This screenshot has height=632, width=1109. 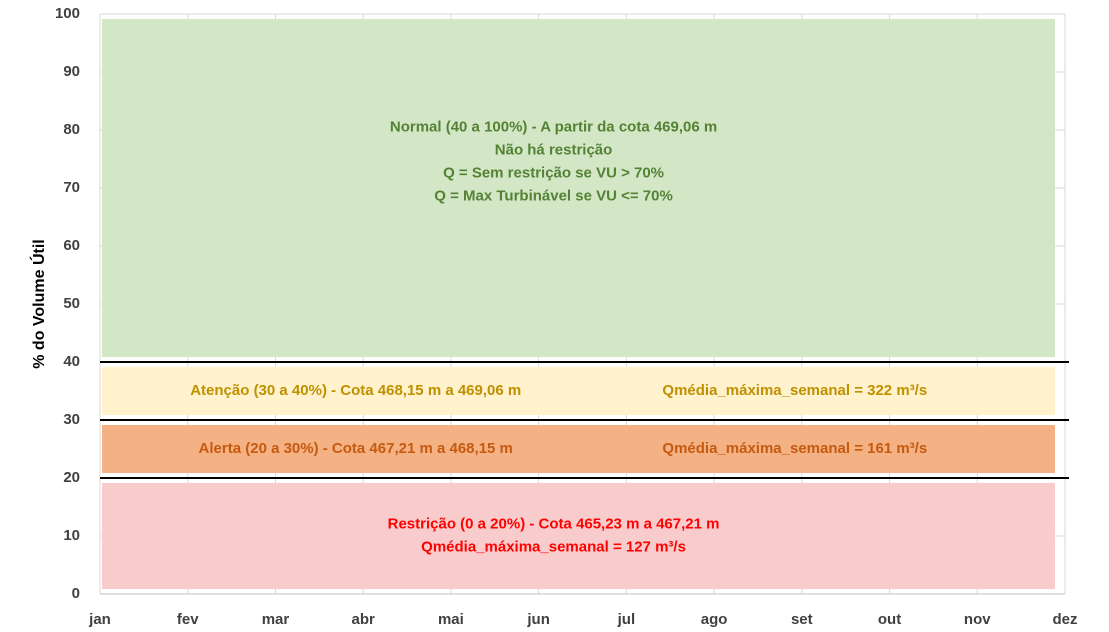 What do you see at coordinates (71, 535) in the screenshot?
I see `y-tick-label: 10` at bounding box center [71, 535].